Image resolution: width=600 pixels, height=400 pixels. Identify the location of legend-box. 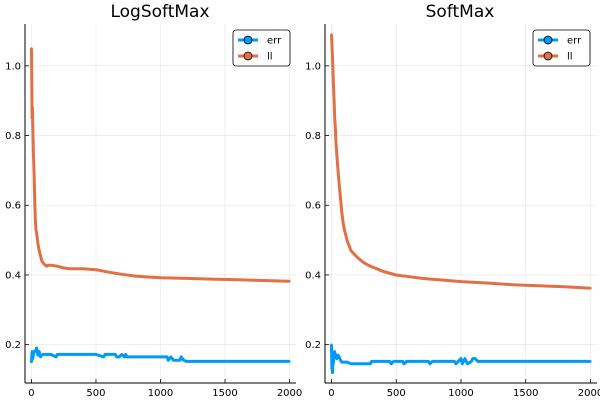
(261, 48).